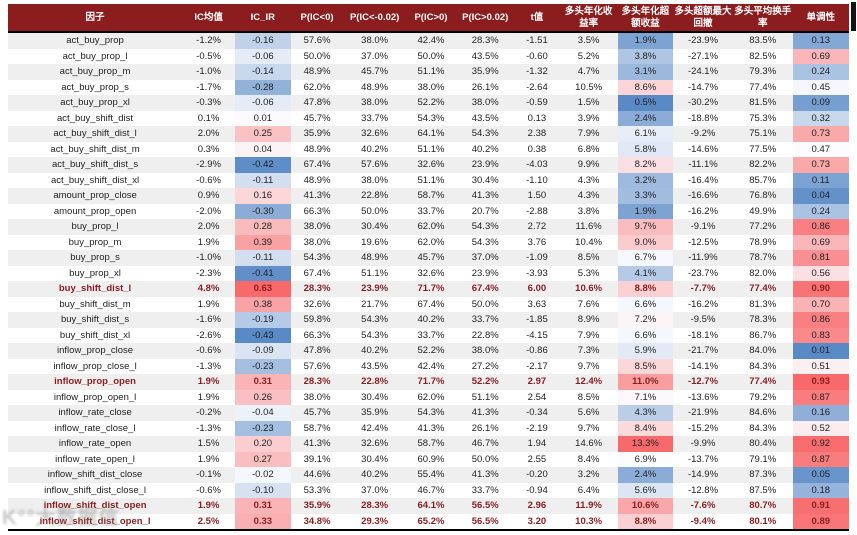 The image size is (857, 535). I want to click on value-cell: 84.3%, so click(762, 366).